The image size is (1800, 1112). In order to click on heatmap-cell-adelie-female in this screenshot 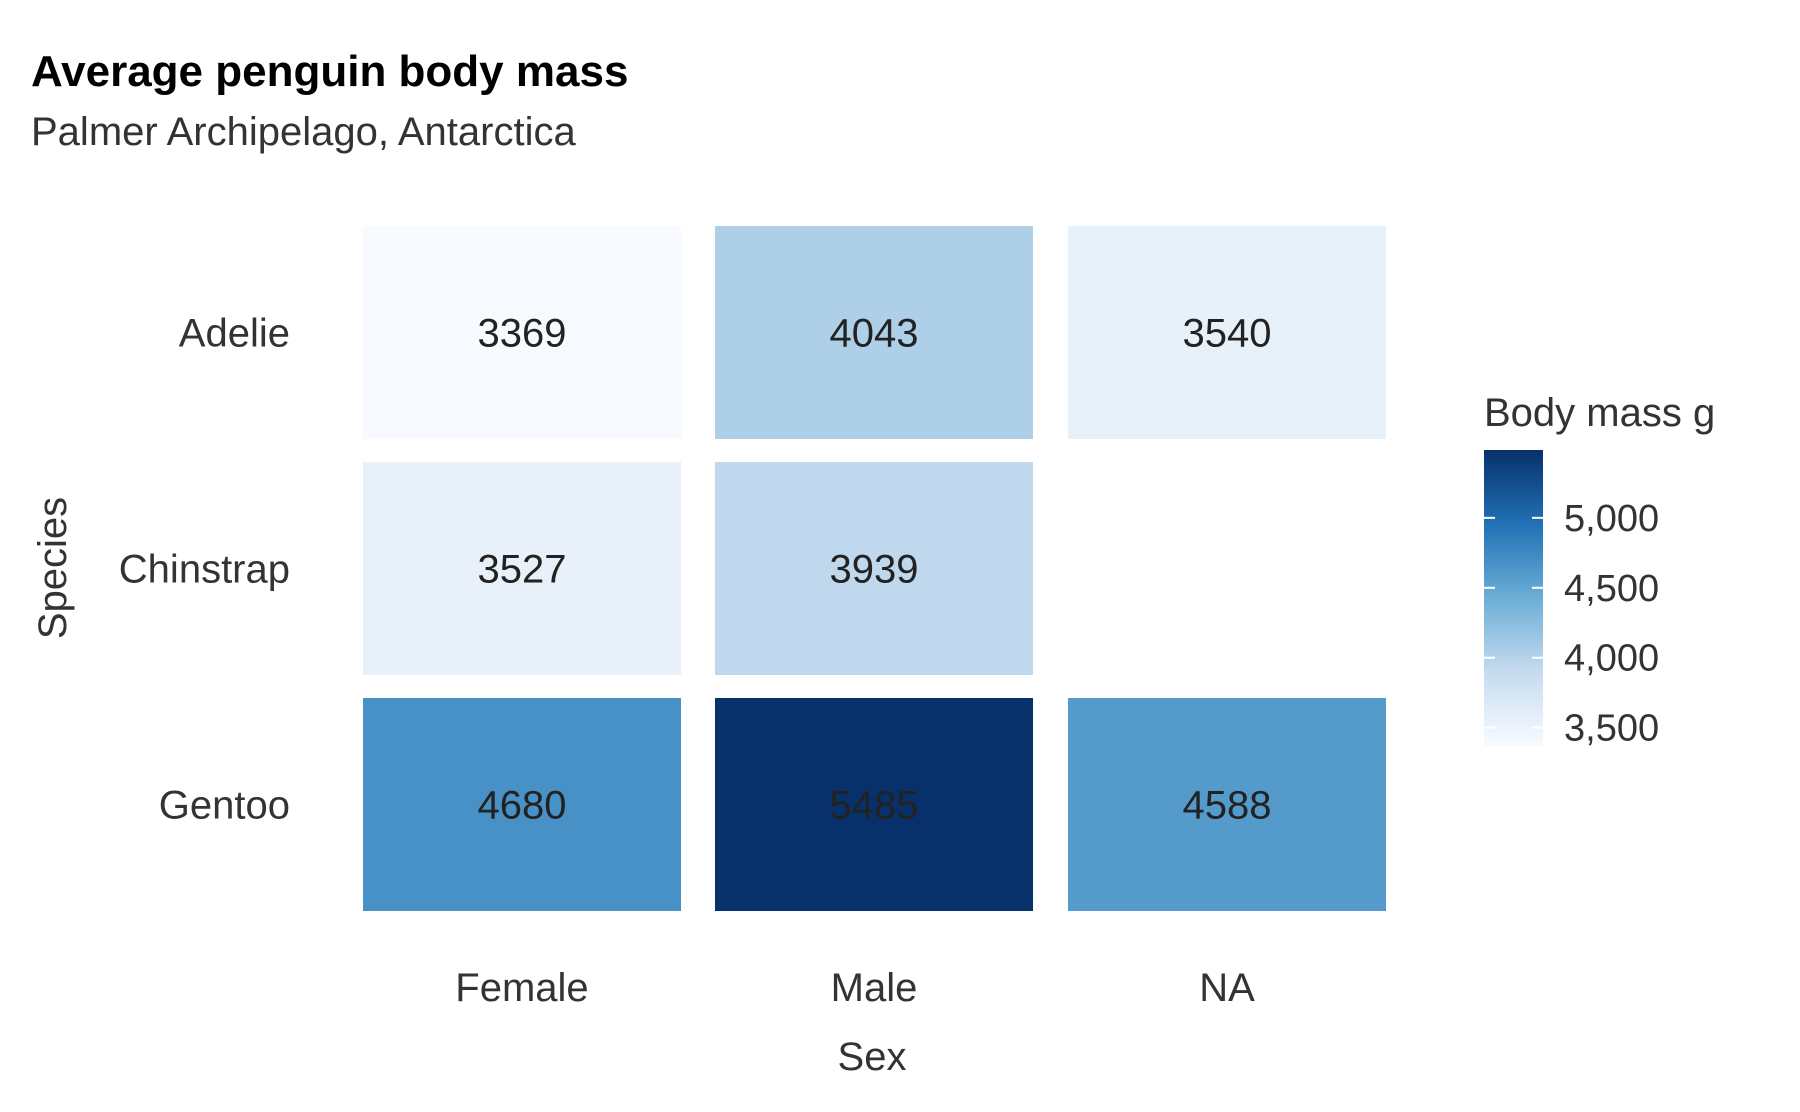, I will do `click(522, 332)`.